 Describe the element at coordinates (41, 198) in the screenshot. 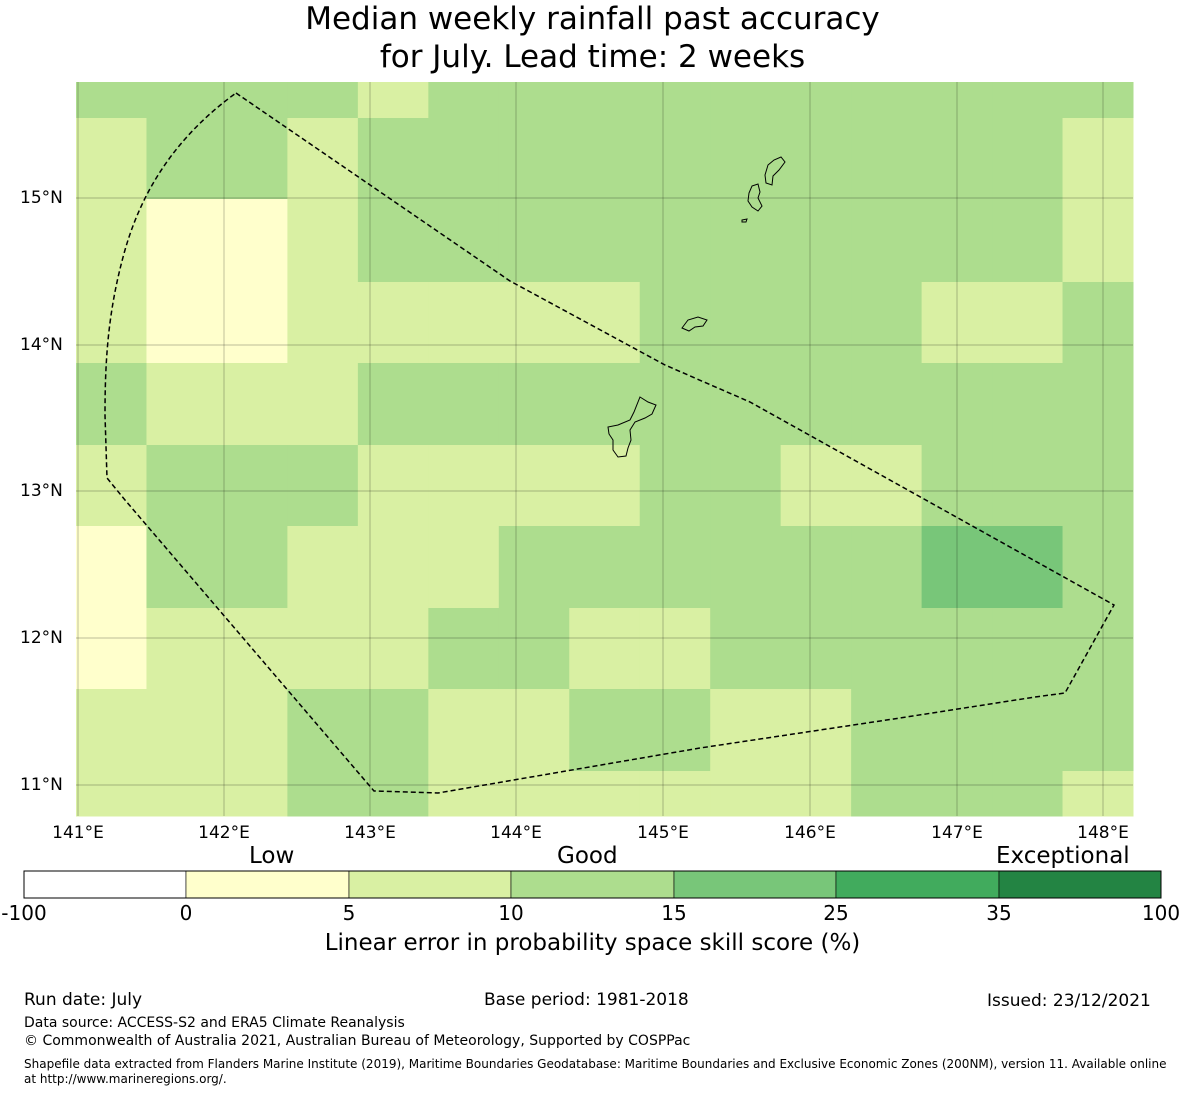

I see `lat-label-15n: 15°N` at that location.